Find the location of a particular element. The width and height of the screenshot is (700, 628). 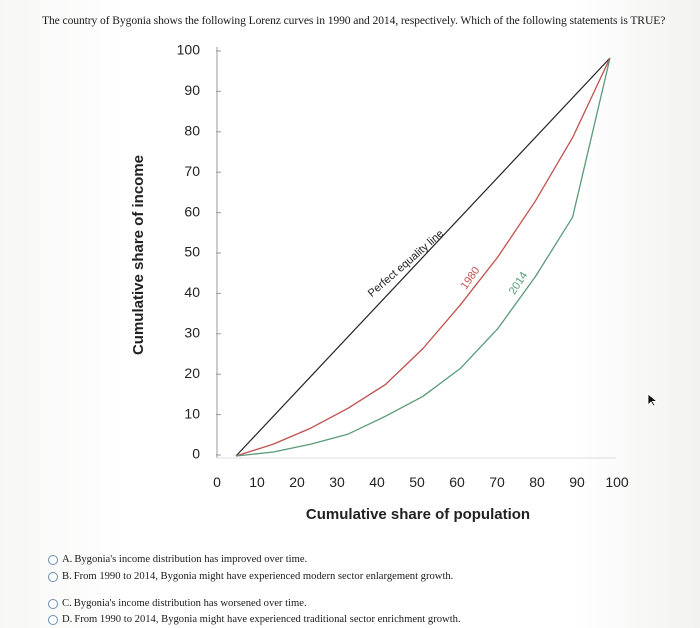

x-axis-title: Cumulative share of population is located at coordinates (418, 514).